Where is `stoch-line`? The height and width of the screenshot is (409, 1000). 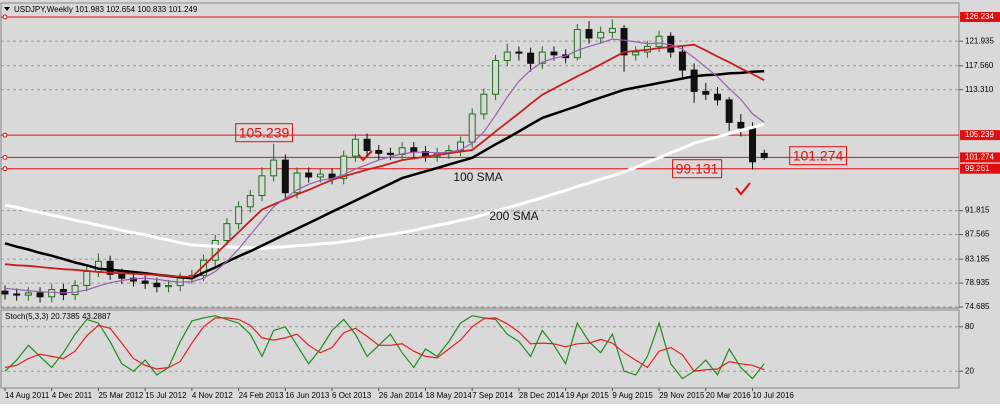 stoch-line is located at coordinates (384, 347).